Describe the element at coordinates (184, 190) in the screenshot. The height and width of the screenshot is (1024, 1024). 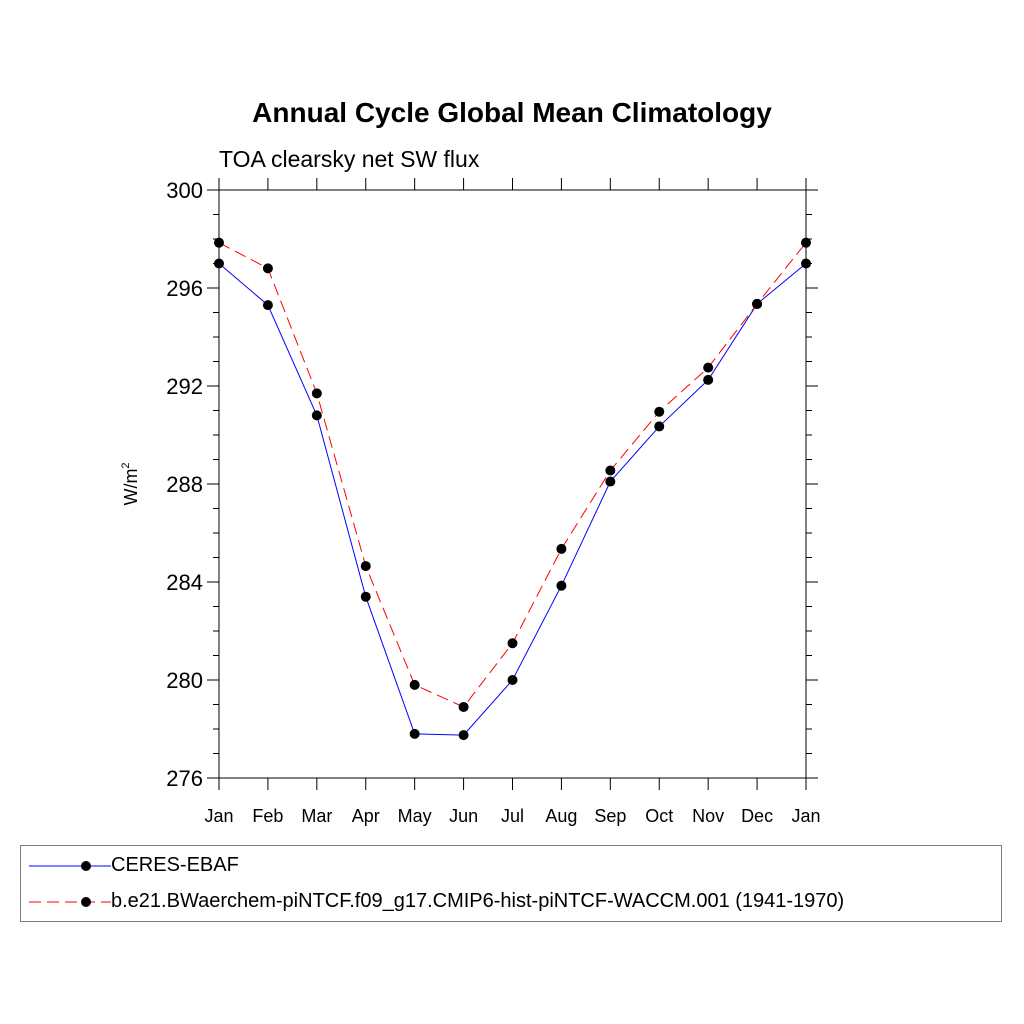
I see `y-tick-label: 300` at that location.